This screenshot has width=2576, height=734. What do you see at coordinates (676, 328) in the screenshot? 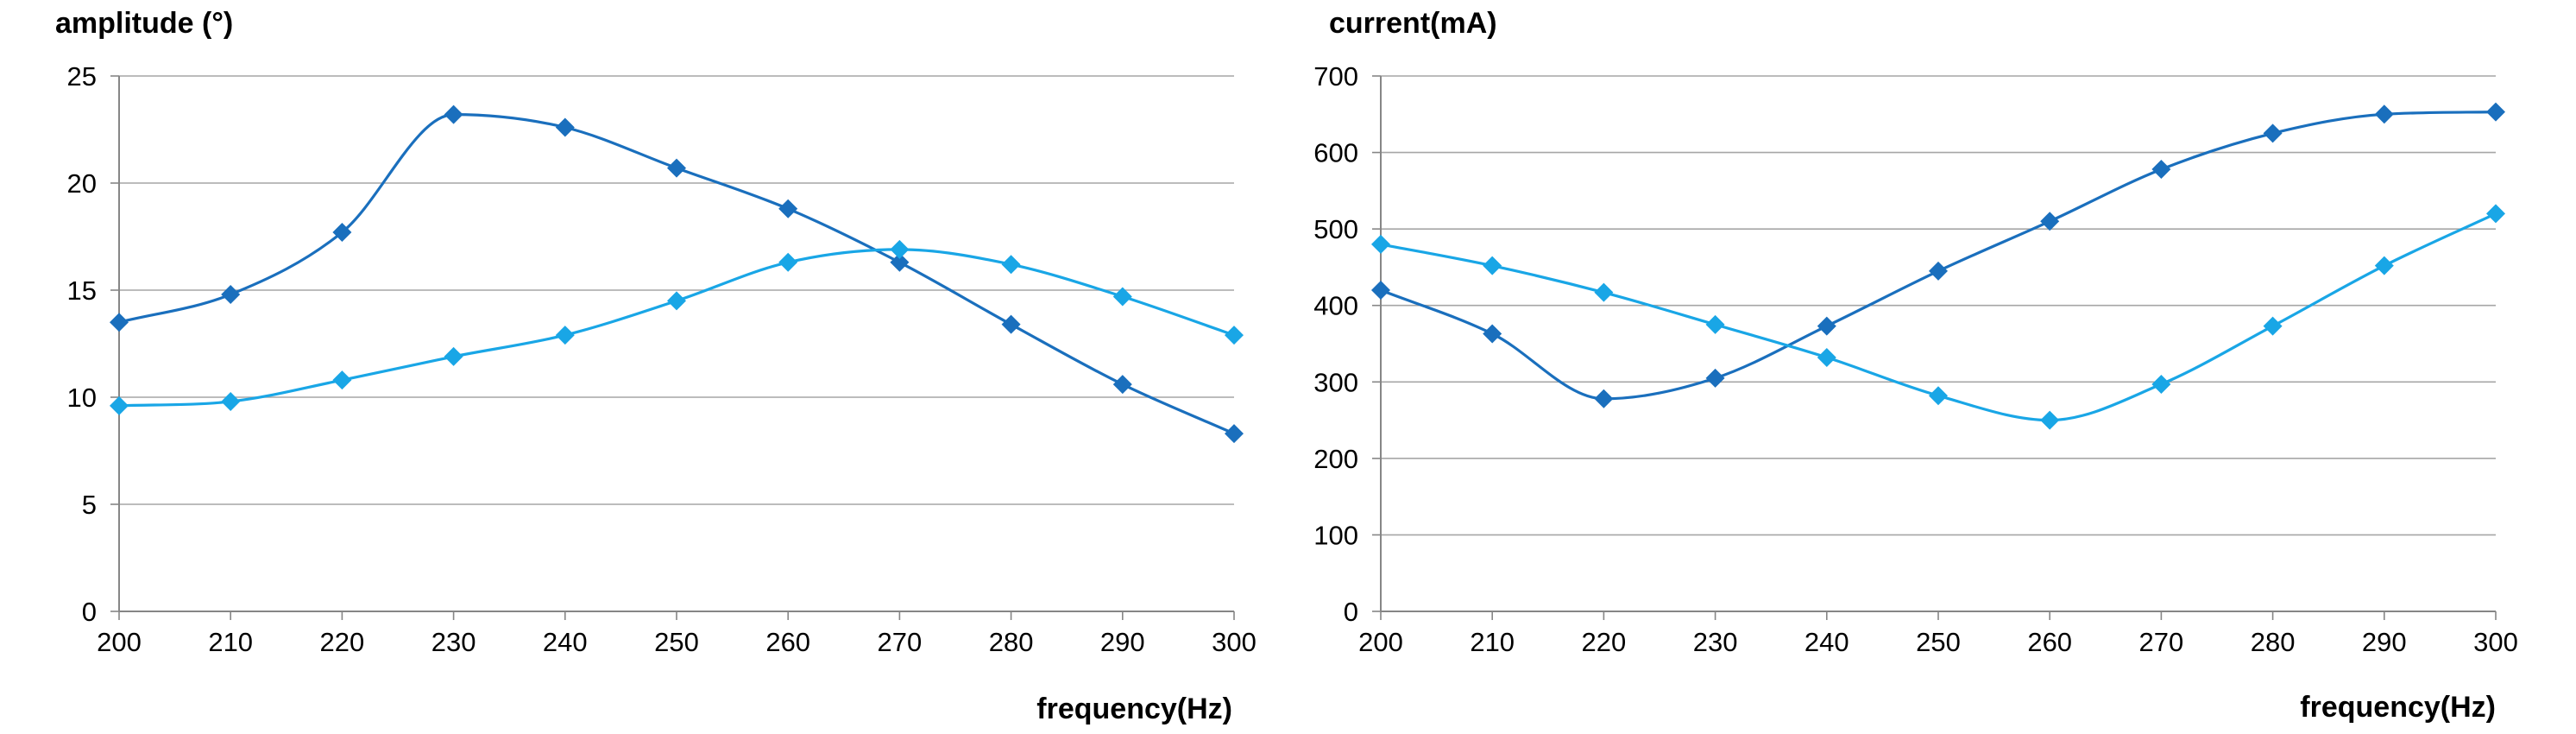
I see `series-line` at bounding box center [676, 328].